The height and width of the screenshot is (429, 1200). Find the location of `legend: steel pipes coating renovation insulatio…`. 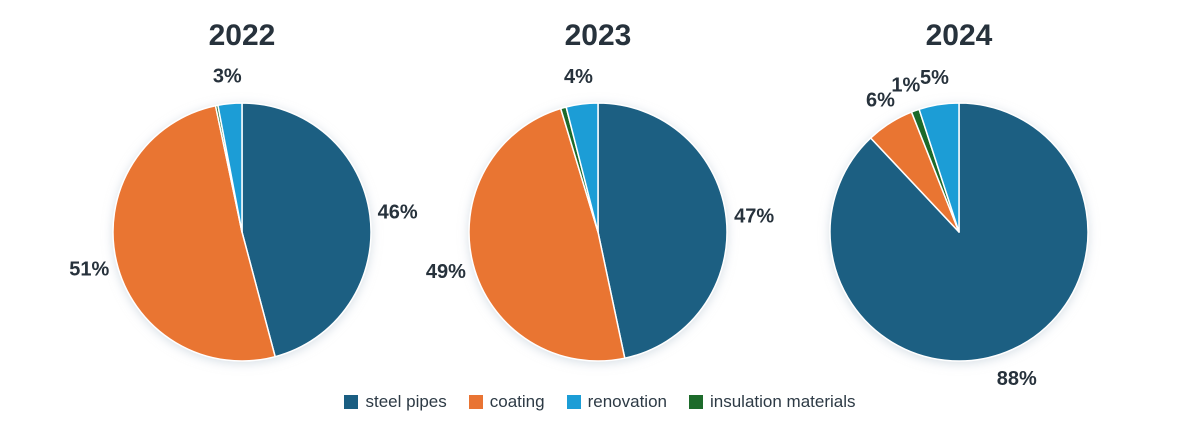

legend: steel pipes coating renovation insulatio… is located at coordinates (600, 402).